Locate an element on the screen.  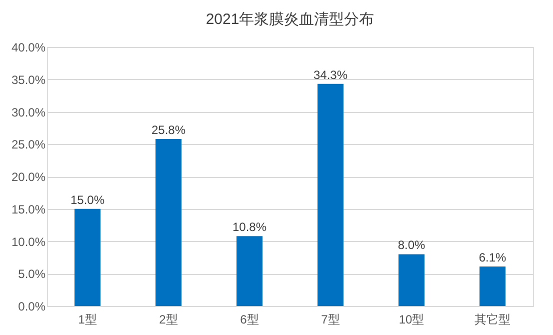
chart-title: 2021年浆膜炎血清型分布 is located at coordinates (290, 19).